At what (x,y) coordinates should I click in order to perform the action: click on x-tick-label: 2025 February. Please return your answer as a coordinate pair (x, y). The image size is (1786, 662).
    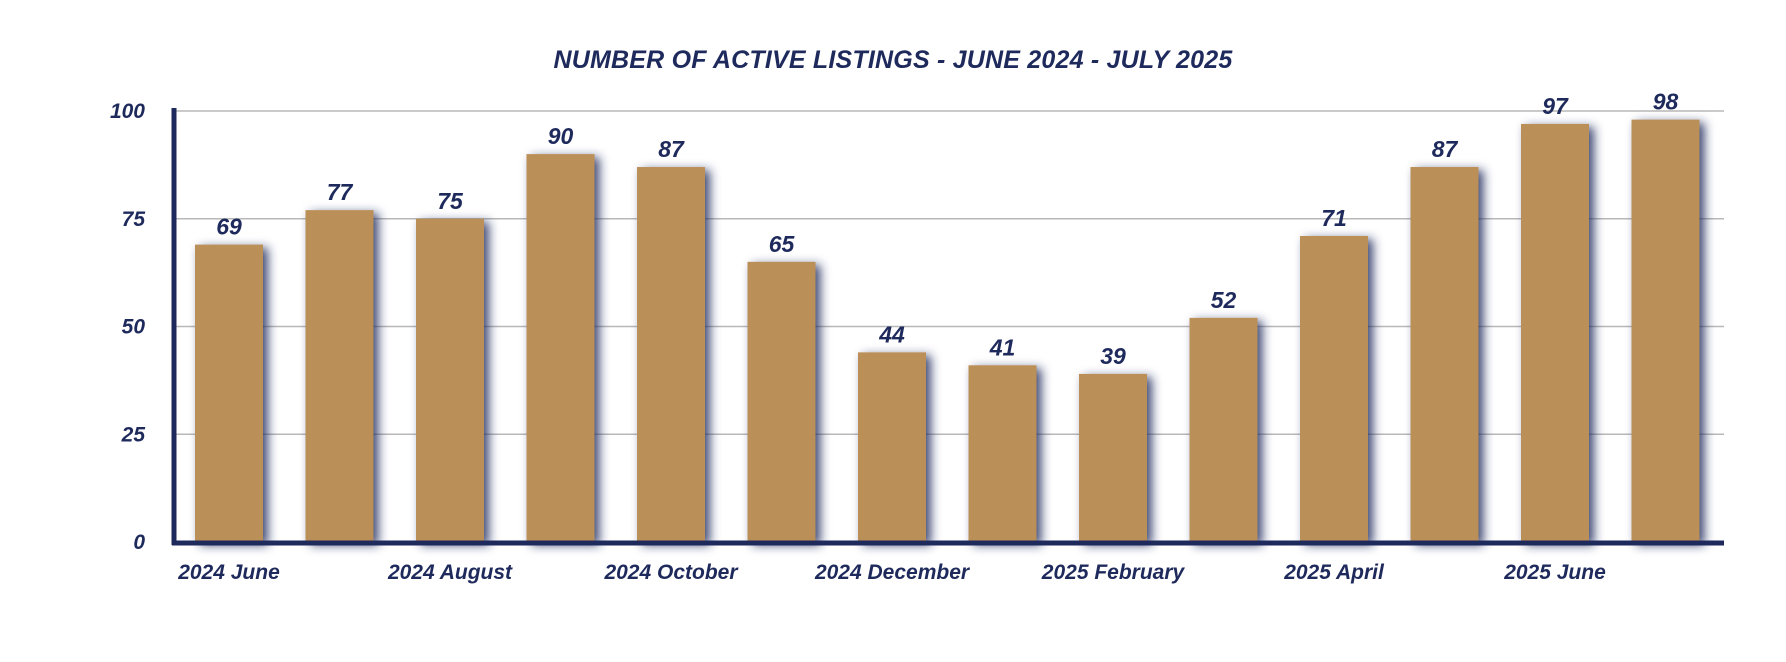
    Looking at the image, I should click on (1113, 572).